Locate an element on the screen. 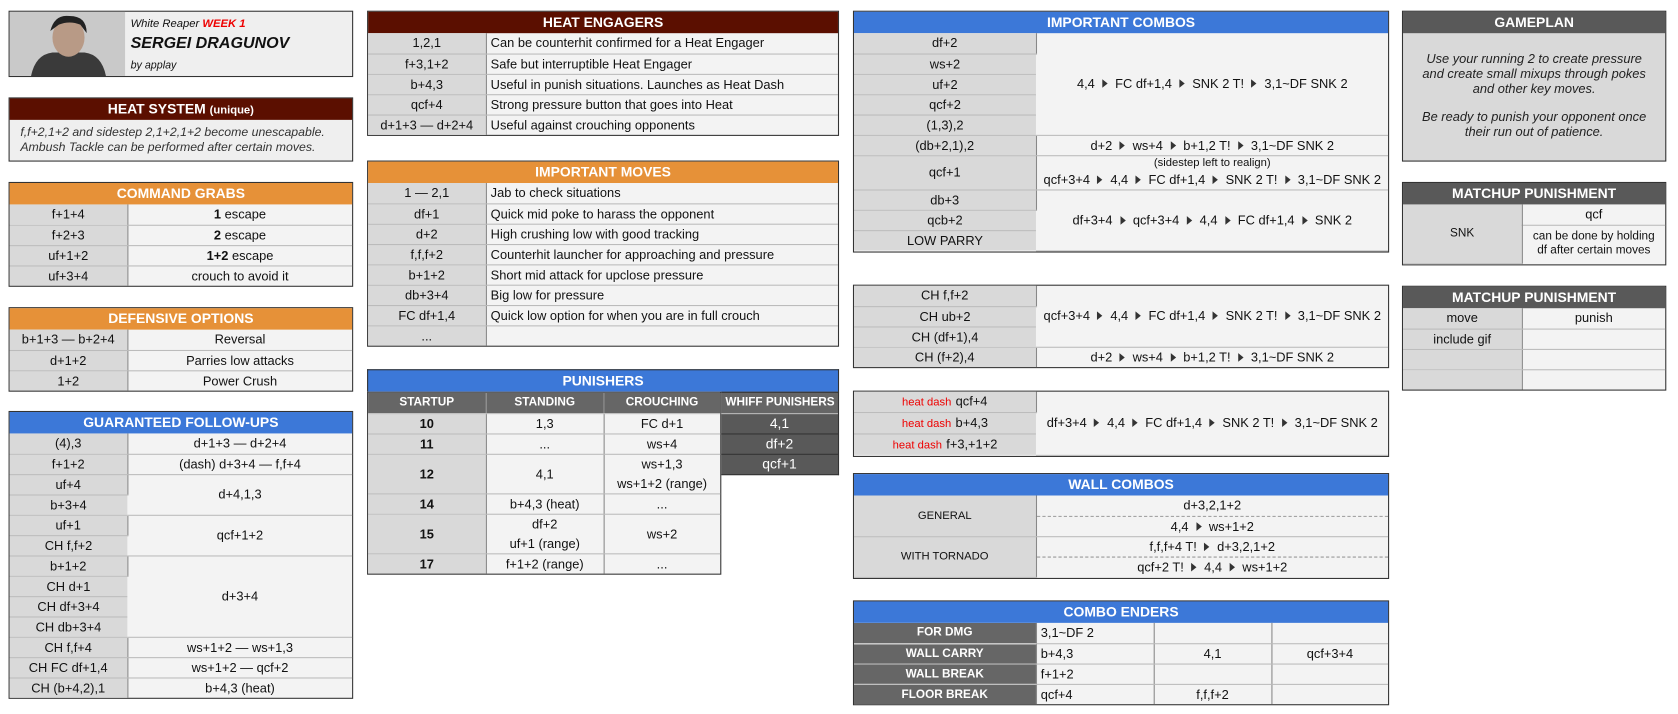 This screenshot has height=714, width=1678. table-cell: d+1+2 is located at coordinates (68, 360).